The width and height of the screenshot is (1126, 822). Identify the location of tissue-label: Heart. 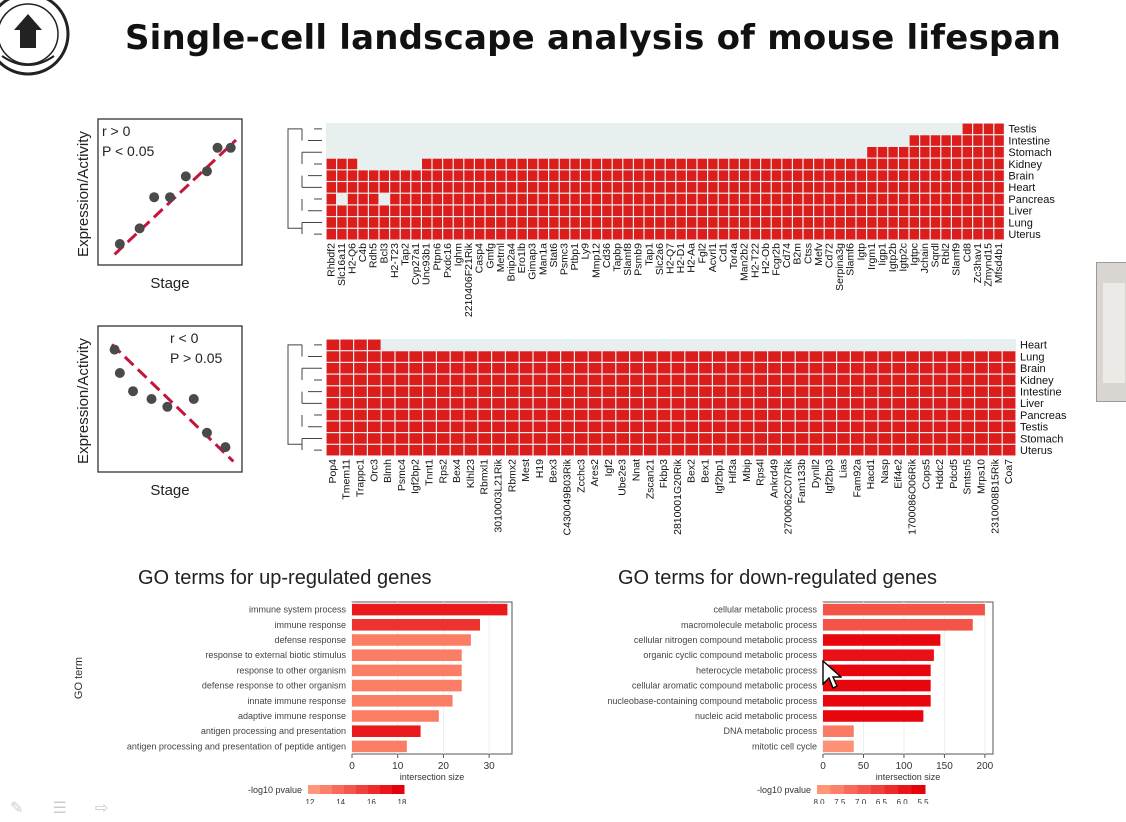
(1033, 346).